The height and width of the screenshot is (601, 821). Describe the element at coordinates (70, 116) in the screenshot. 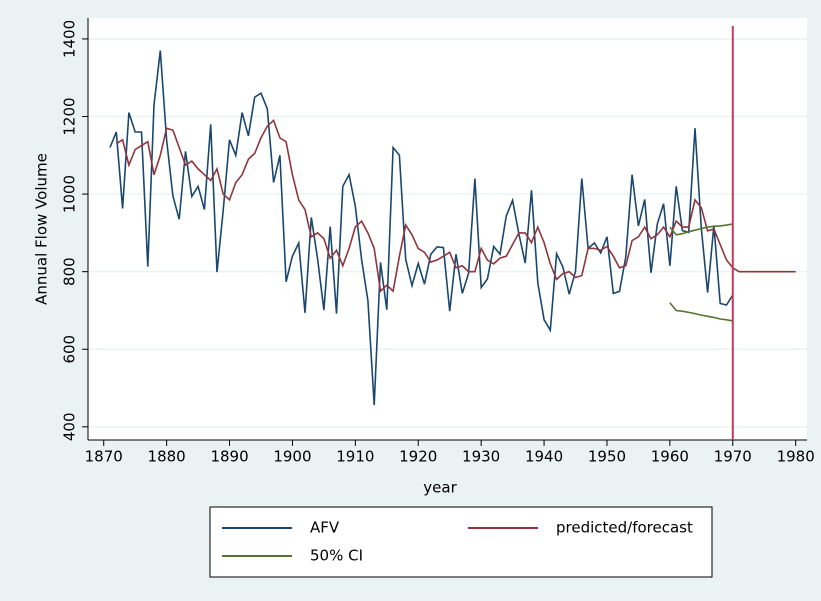

I see `y-tick-label: 1200` at that location.